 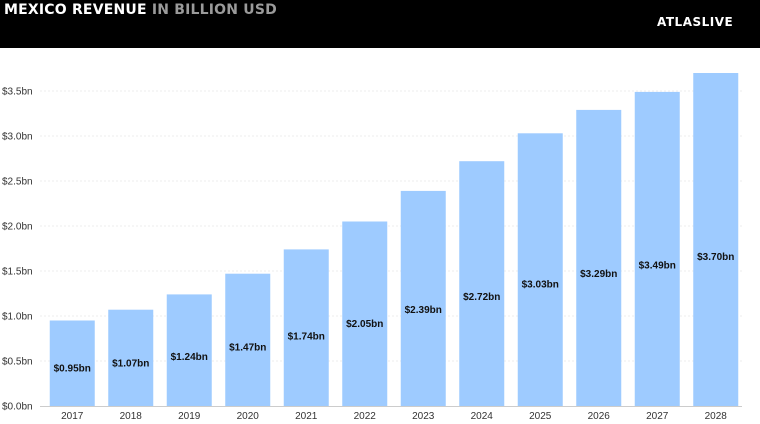 What do you see at coordinates (482, 416) in the screenshot?
I see `x-tick-label: 2024` at bounding box center [482, 416].